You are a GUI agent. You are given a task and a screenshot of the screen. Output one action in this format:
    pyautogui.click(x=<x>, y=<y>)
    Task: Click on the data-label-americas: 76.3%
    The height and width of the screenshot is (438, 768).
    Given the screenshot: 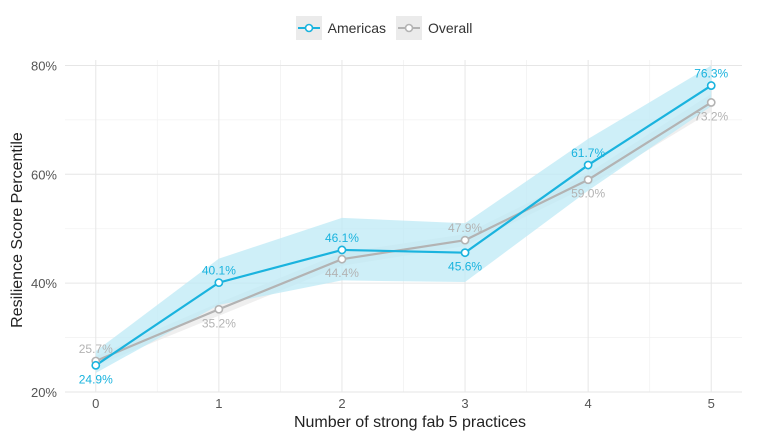 What is the action you would take?
    pyautogui.click(x=711, y=74)
    